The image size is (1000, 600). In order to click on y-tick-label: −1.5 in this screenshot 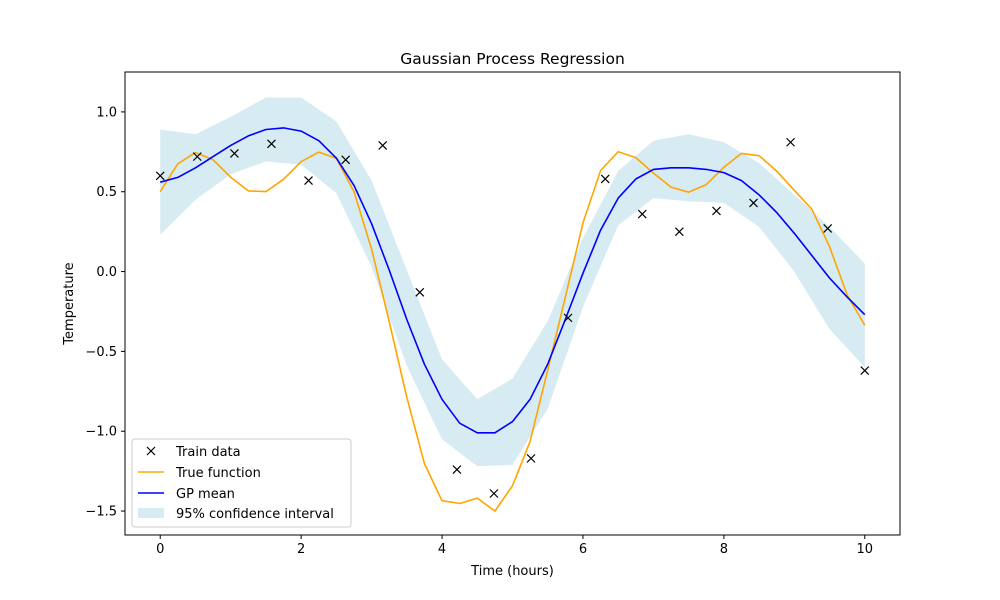, I will do `click(101, 512)`.